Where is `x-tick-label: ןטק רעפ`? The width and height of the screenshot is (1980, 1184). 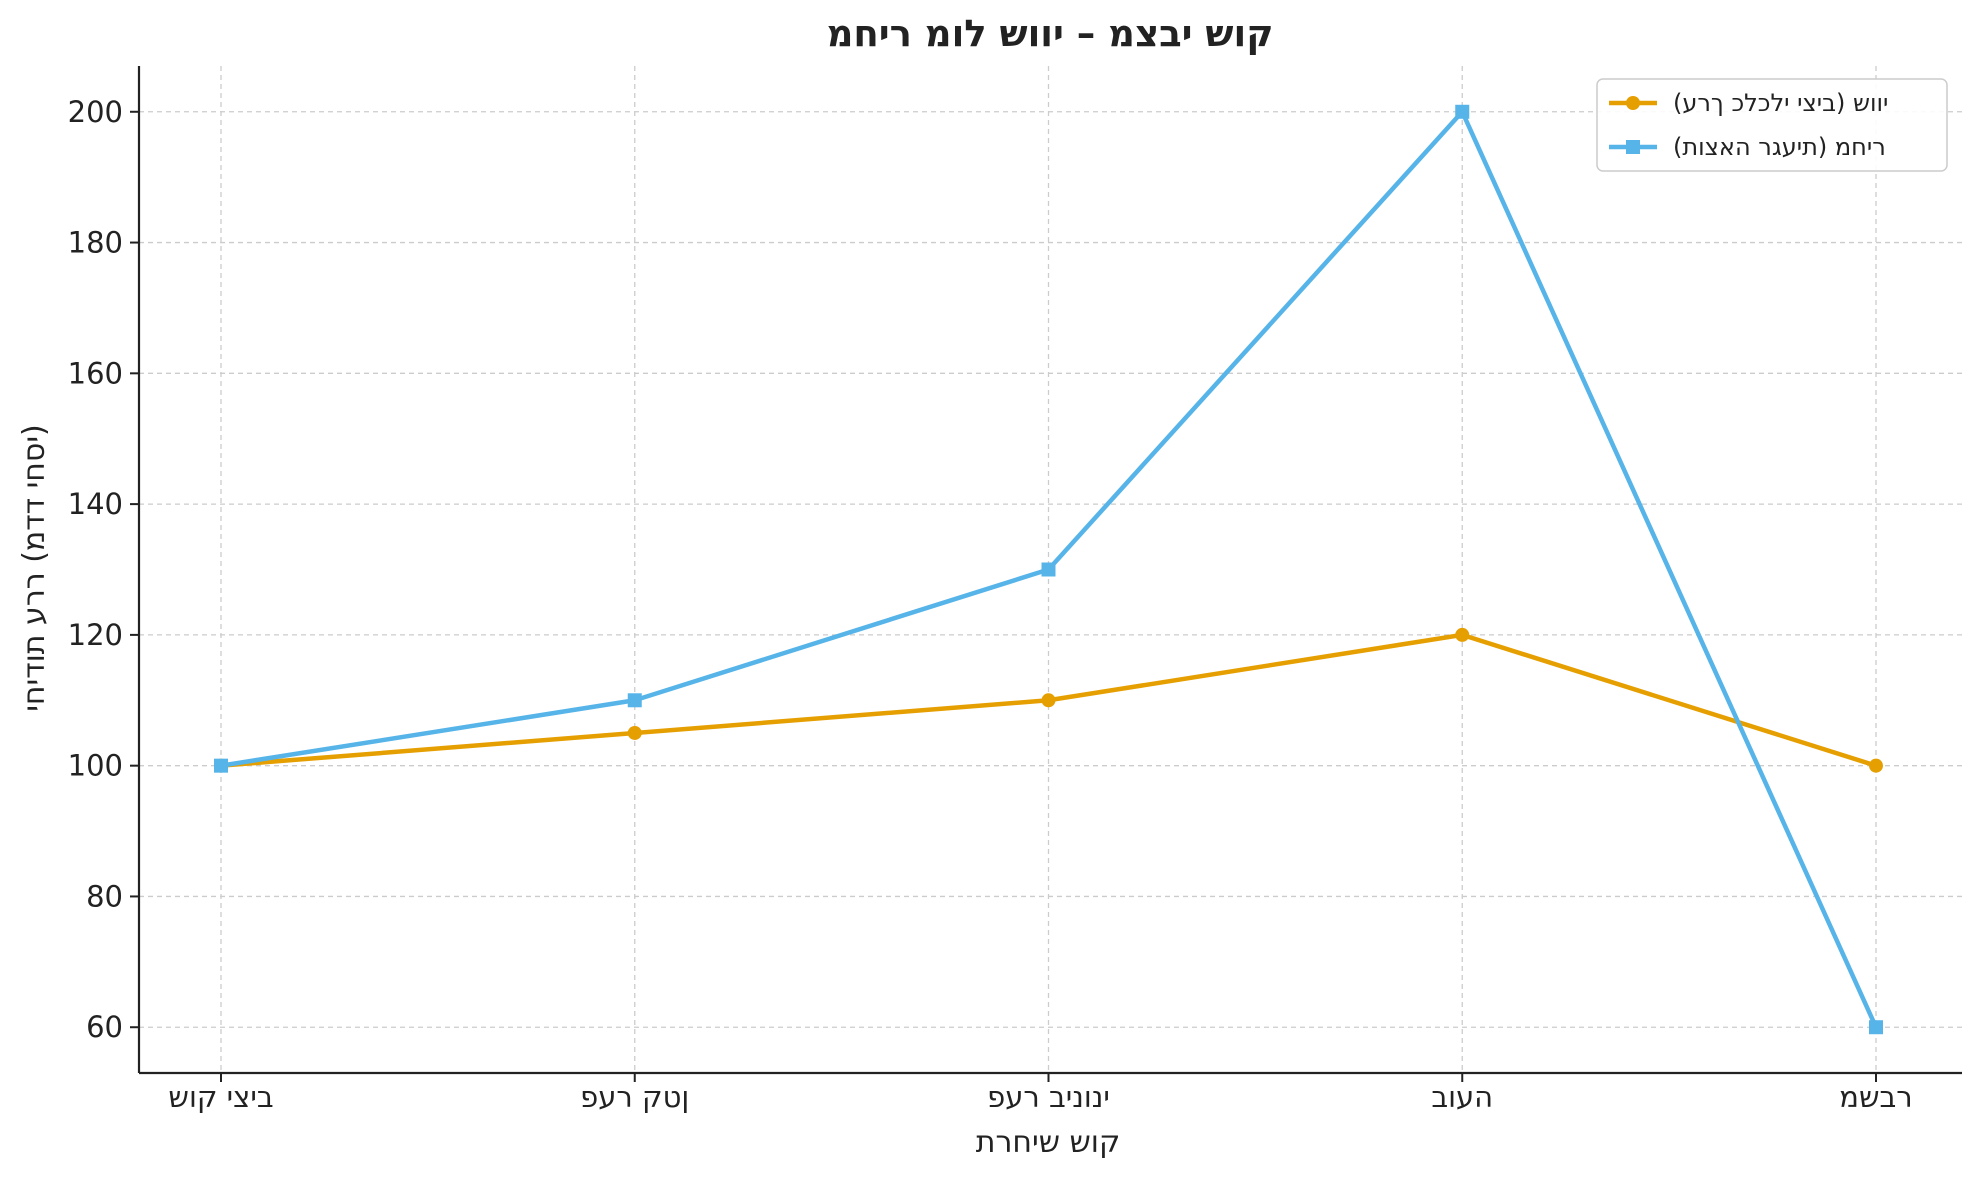 x-tick-label: ןטק רעפ is located at coordinates (634, 1097).